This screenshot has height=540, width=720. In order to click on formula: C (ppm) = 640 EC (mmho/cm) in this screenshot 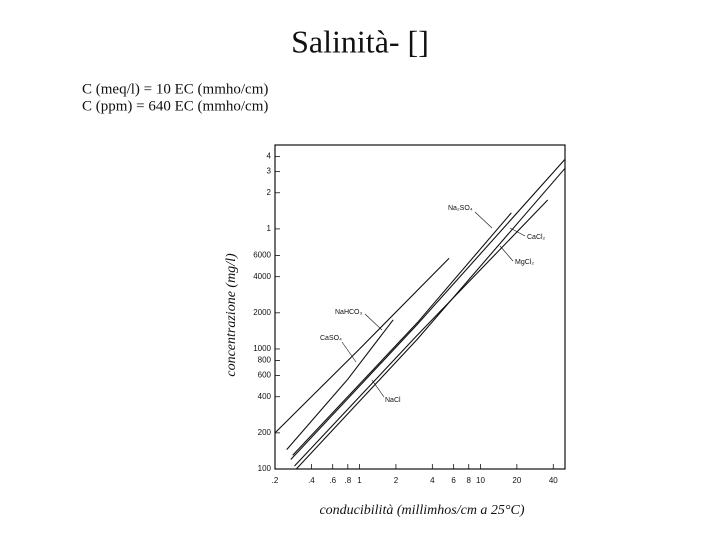, I will do `click(175, 106)`.